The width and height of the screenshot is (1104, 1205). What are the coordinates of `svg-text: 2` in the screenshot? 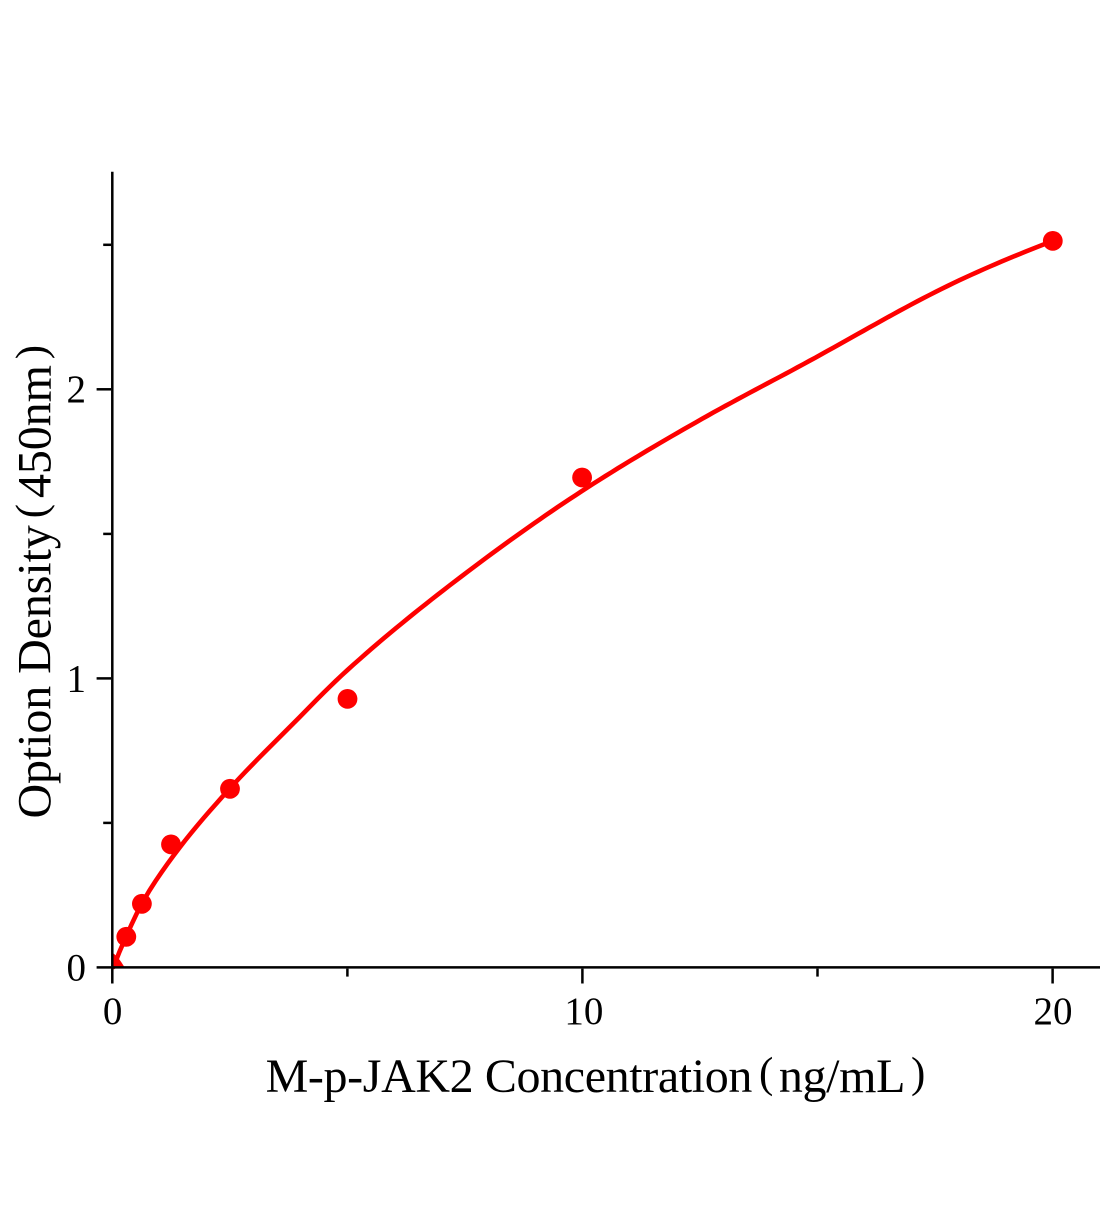 It's located at (77, 389).